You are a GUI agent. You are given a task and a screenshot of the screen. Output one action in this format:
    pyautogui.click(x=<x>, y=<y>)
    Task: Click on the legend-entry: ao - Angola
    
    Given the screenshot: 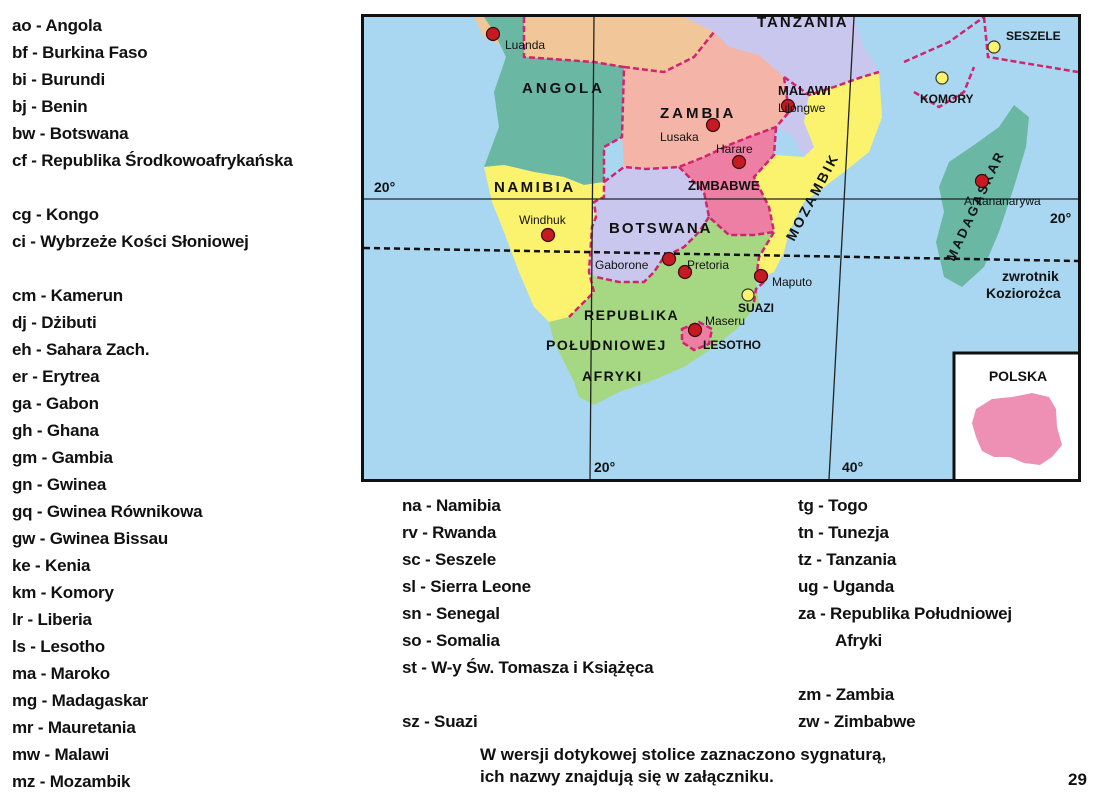 What is the action you would take?
    pyautogui.click(x=57, y=25)
    